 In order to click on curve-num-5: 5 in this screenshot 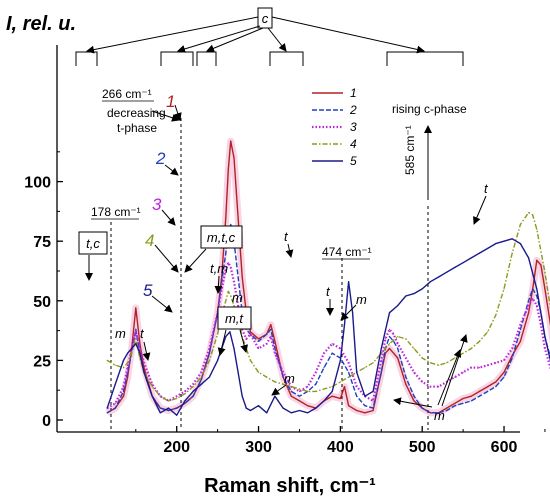, I will do `click(148, 290)`.